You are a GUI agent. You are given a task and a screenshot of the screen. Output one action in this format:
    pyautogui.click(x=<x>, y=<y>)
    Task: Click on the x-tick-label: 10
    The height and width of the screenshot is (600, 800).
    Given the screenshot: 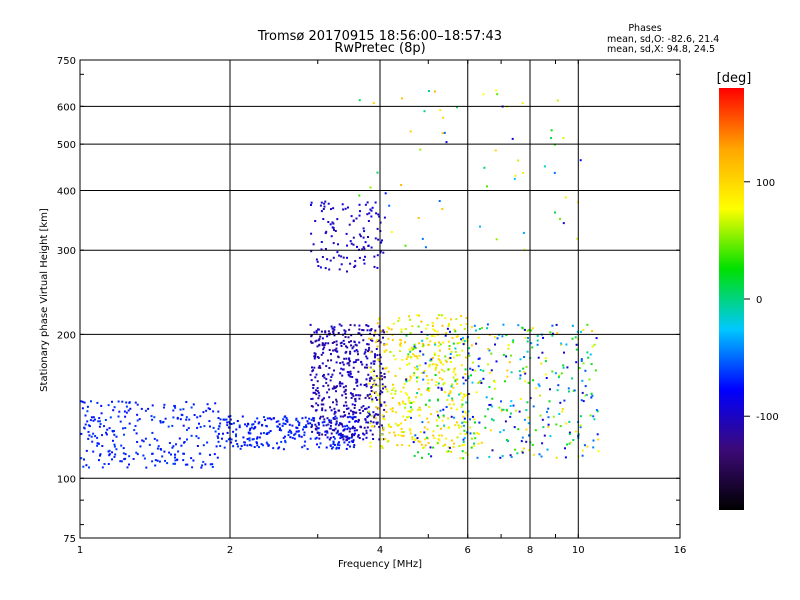 What is the action you would take?
    pyautogui.click(x=578, y=550)
    